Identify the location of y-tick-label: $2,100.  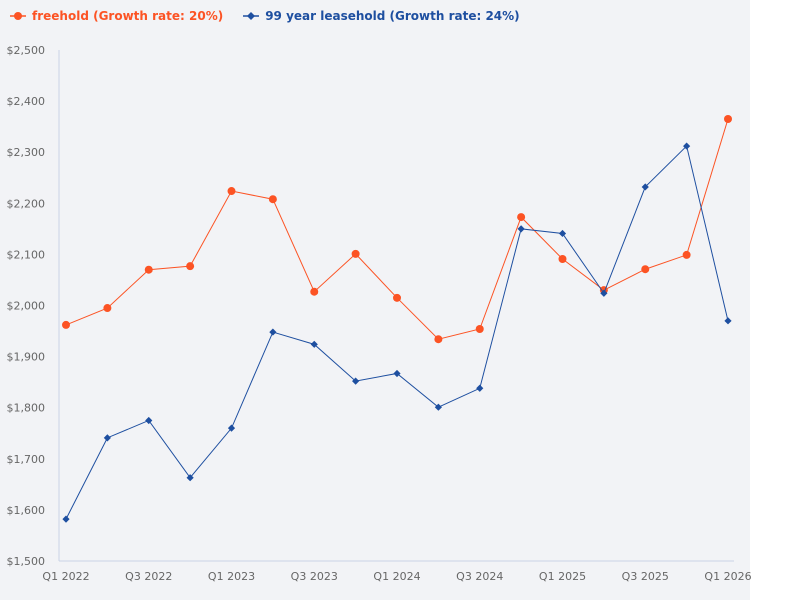
(26, 254).